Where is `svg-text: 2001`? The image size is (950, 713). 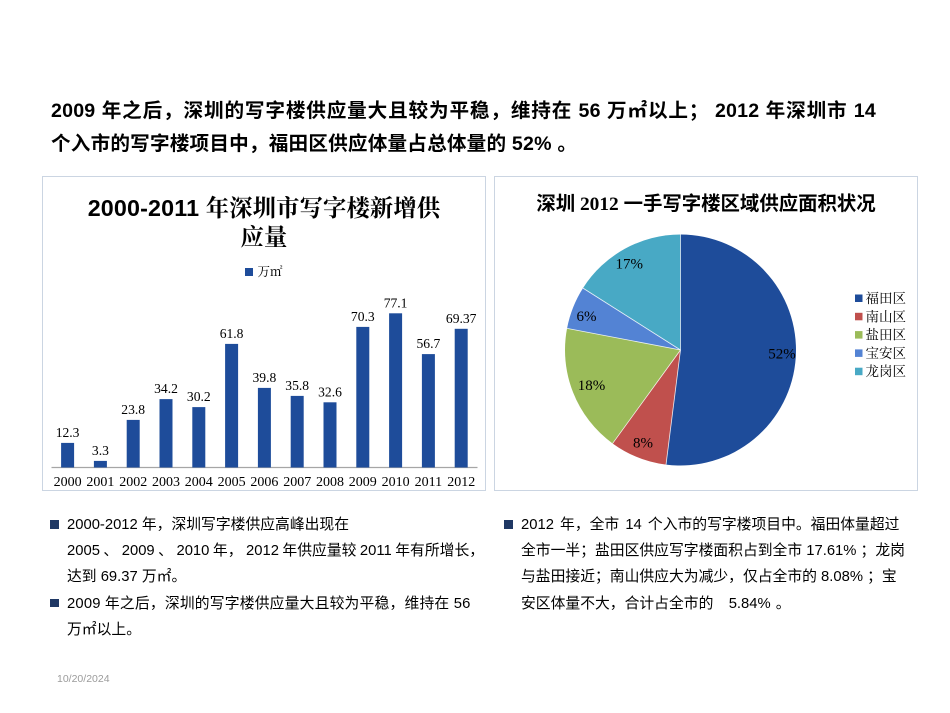
svg-text: 2001 is located at coordinates (100, 482).